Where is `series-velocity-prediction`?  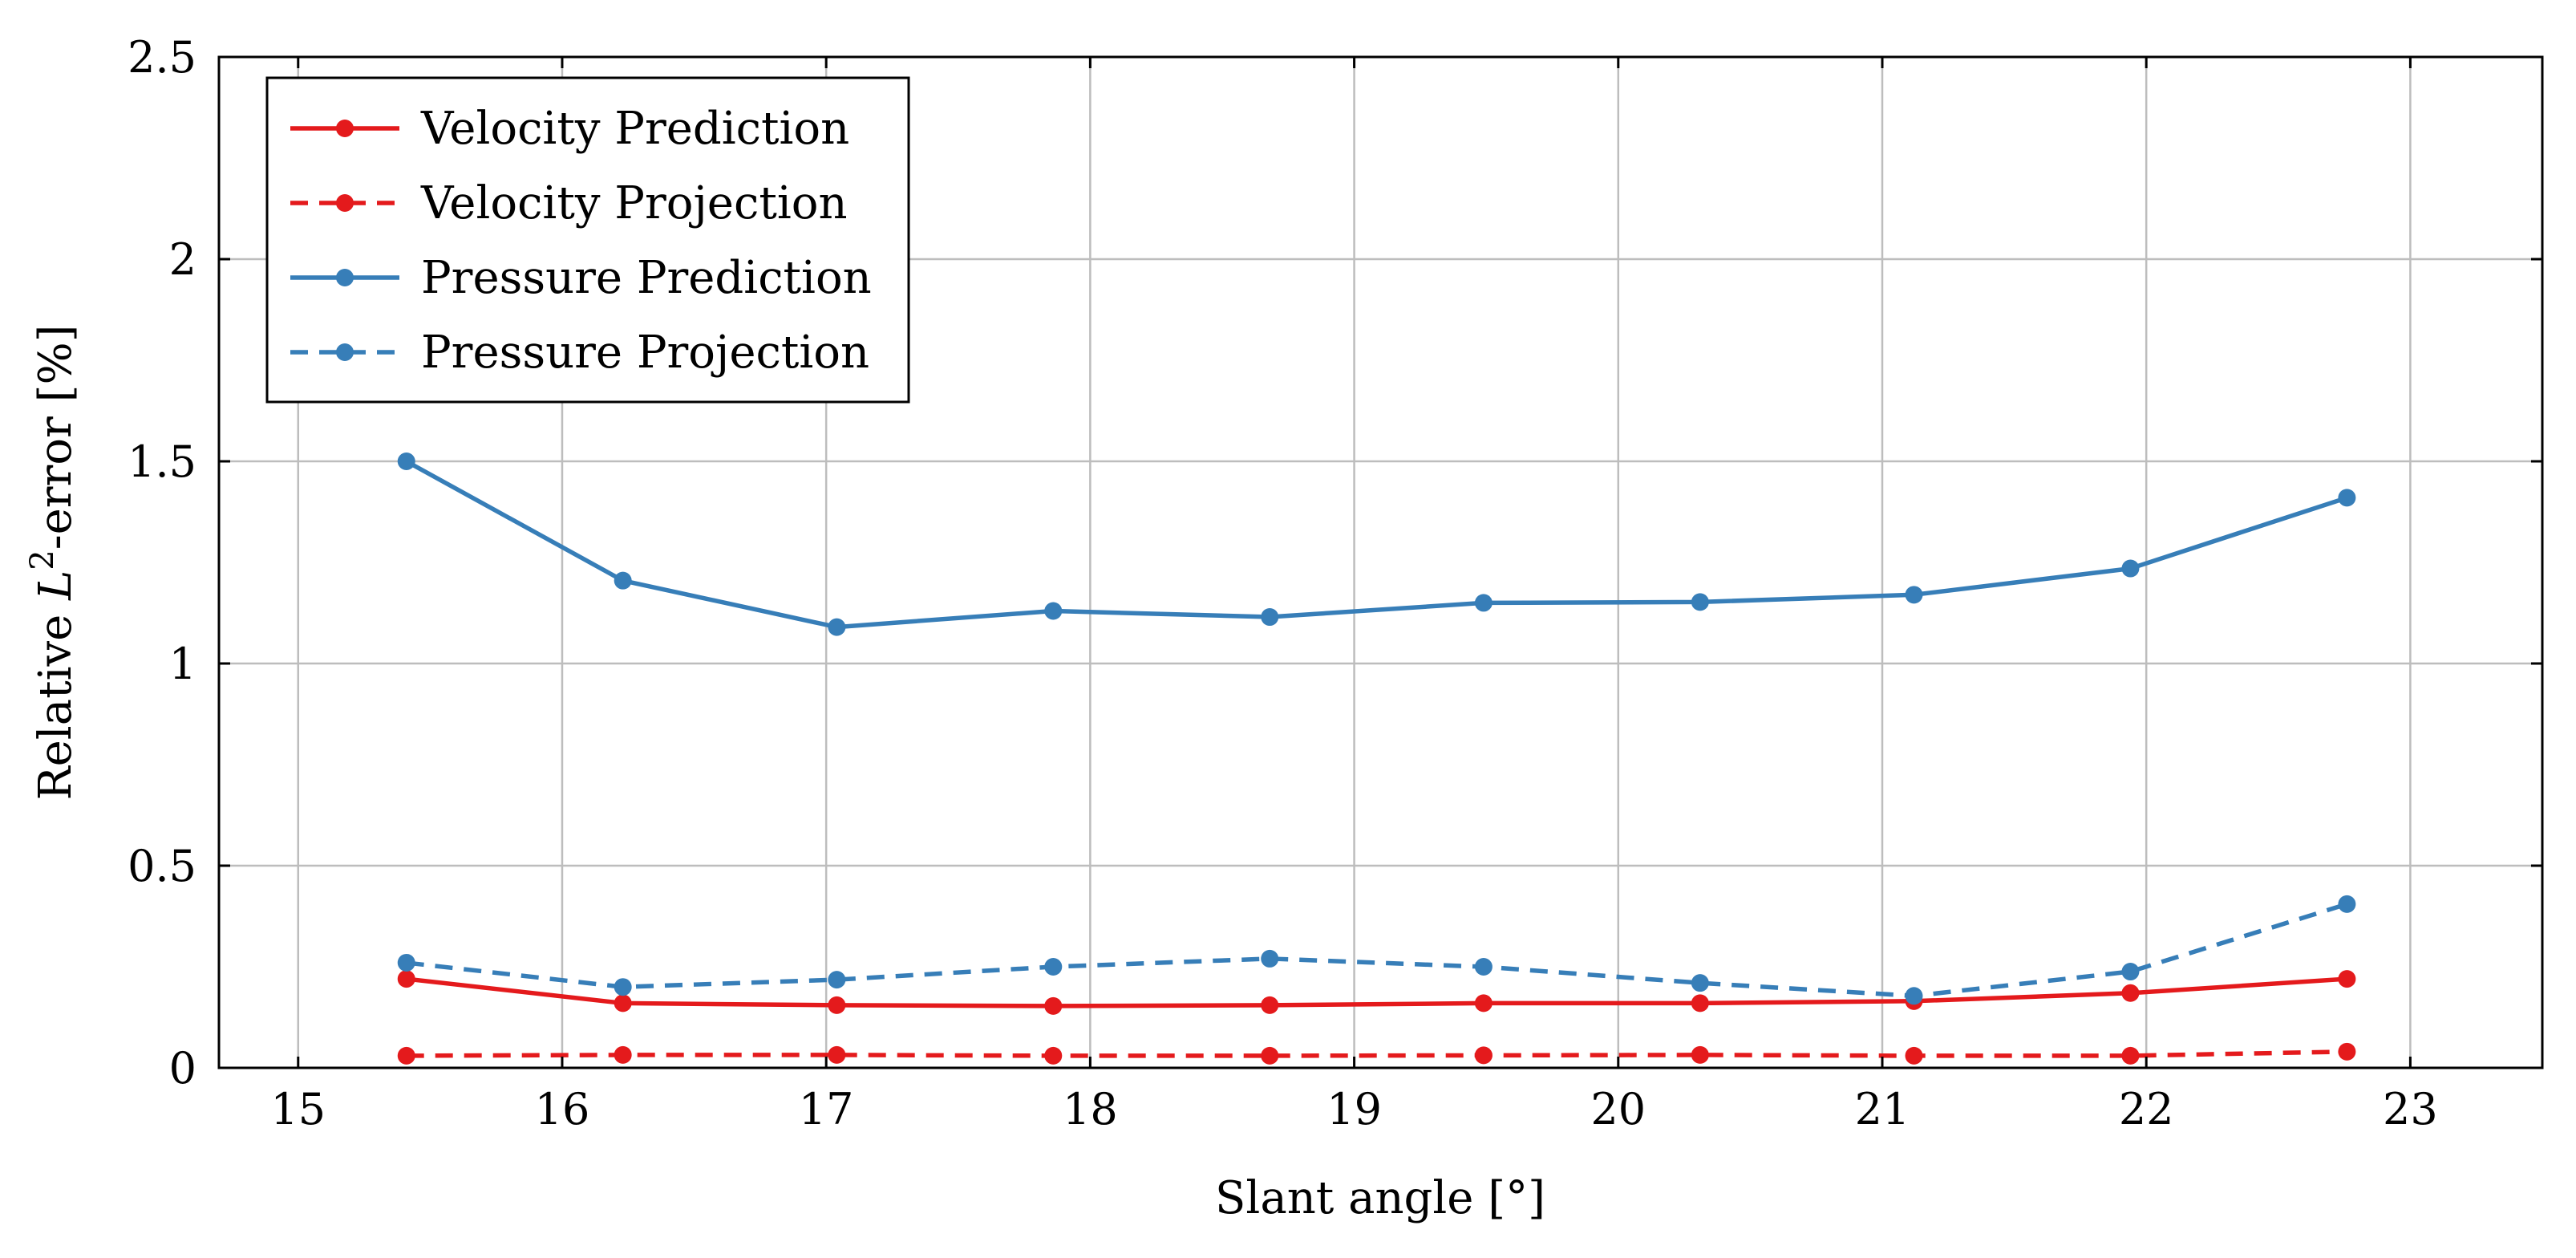 series-velocity-prediction is located at coordinates (1376, 992).